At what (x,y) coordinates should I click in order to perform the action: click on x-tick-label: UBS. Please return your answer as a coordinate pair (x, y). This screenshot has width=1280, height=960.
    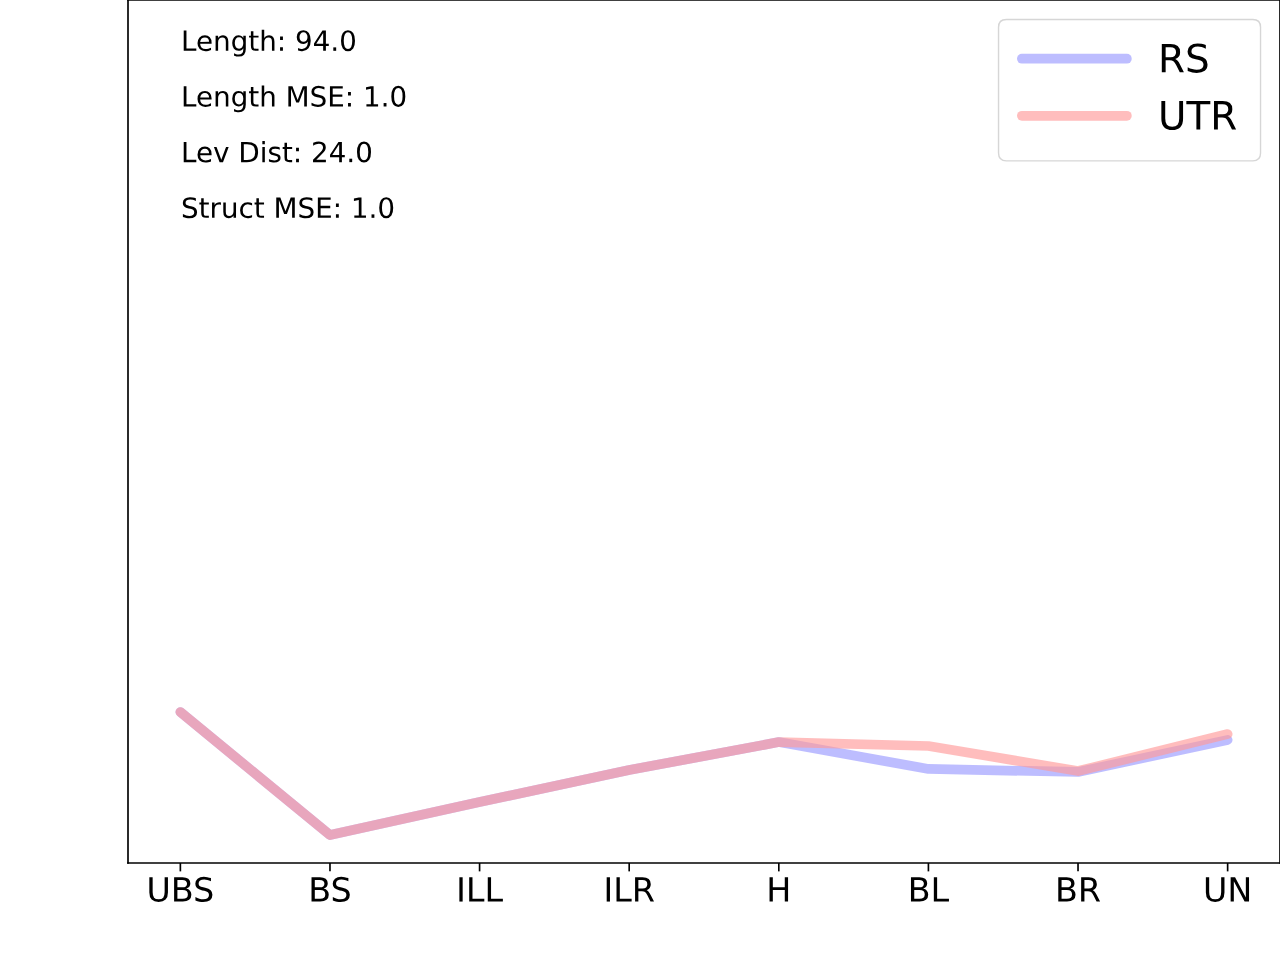
    Looking at the image, I should click on (181, 889).